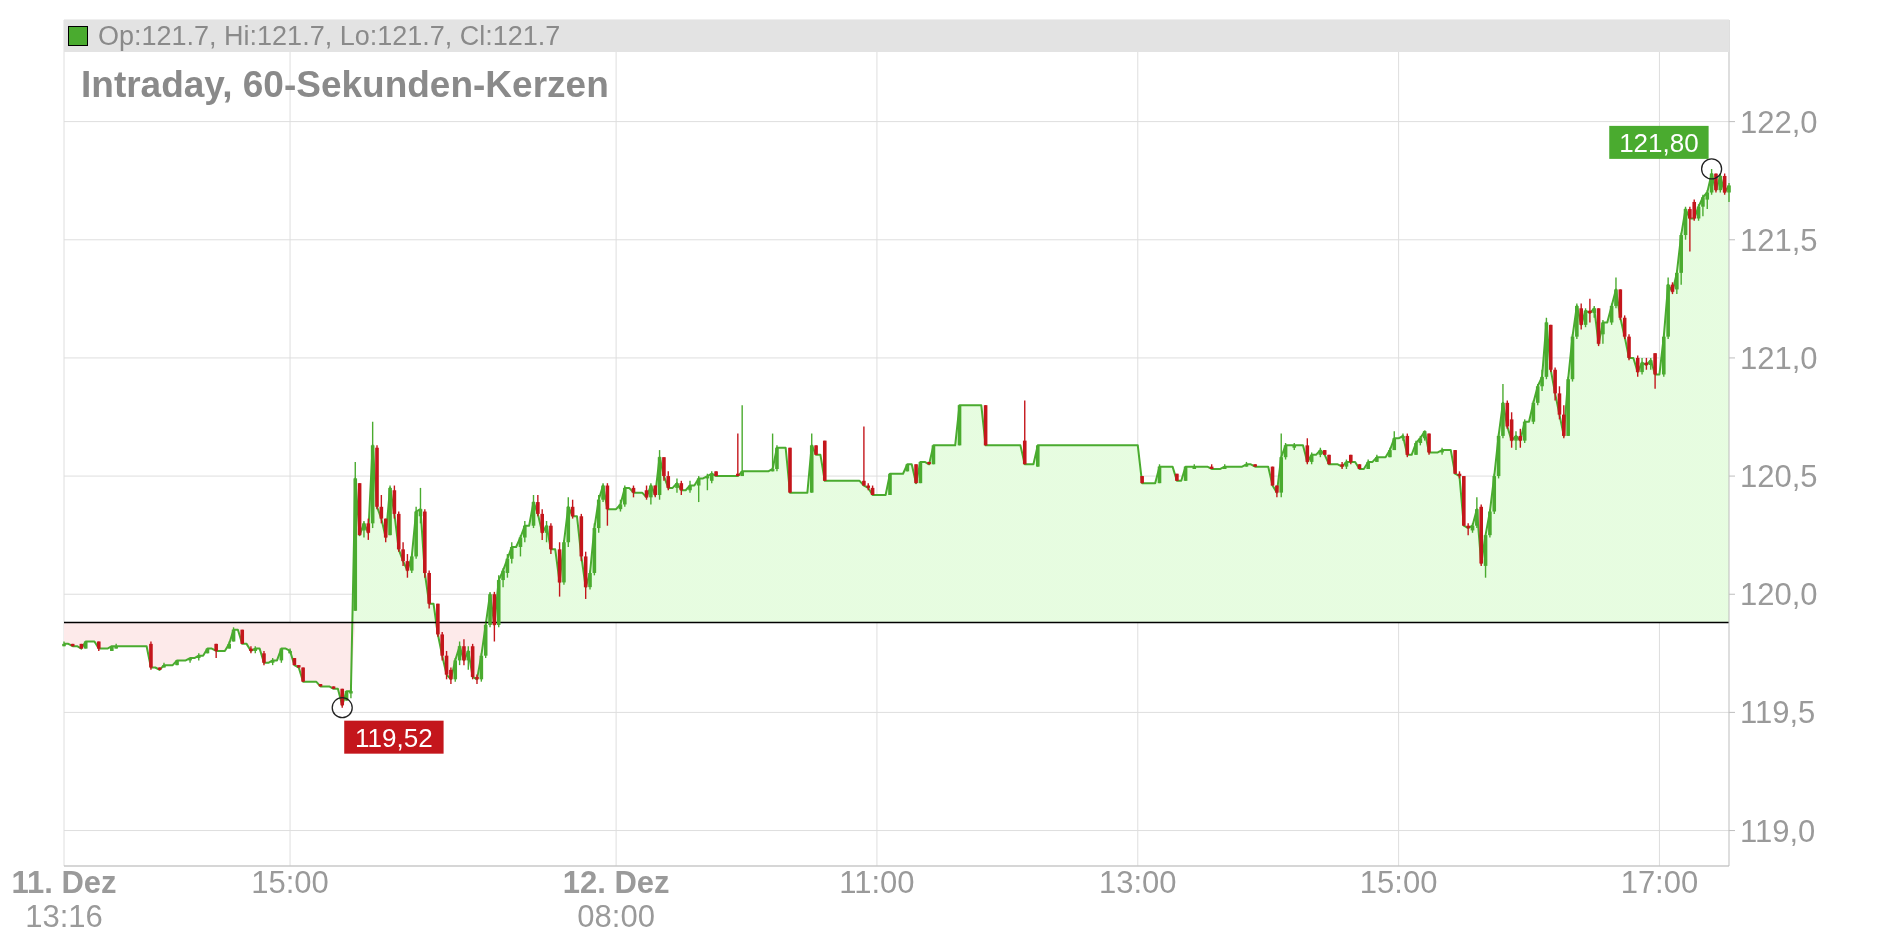 The width and height of the screenshot is (1896, 948). I want to click on annotation: 119,52, so click(394, 737).